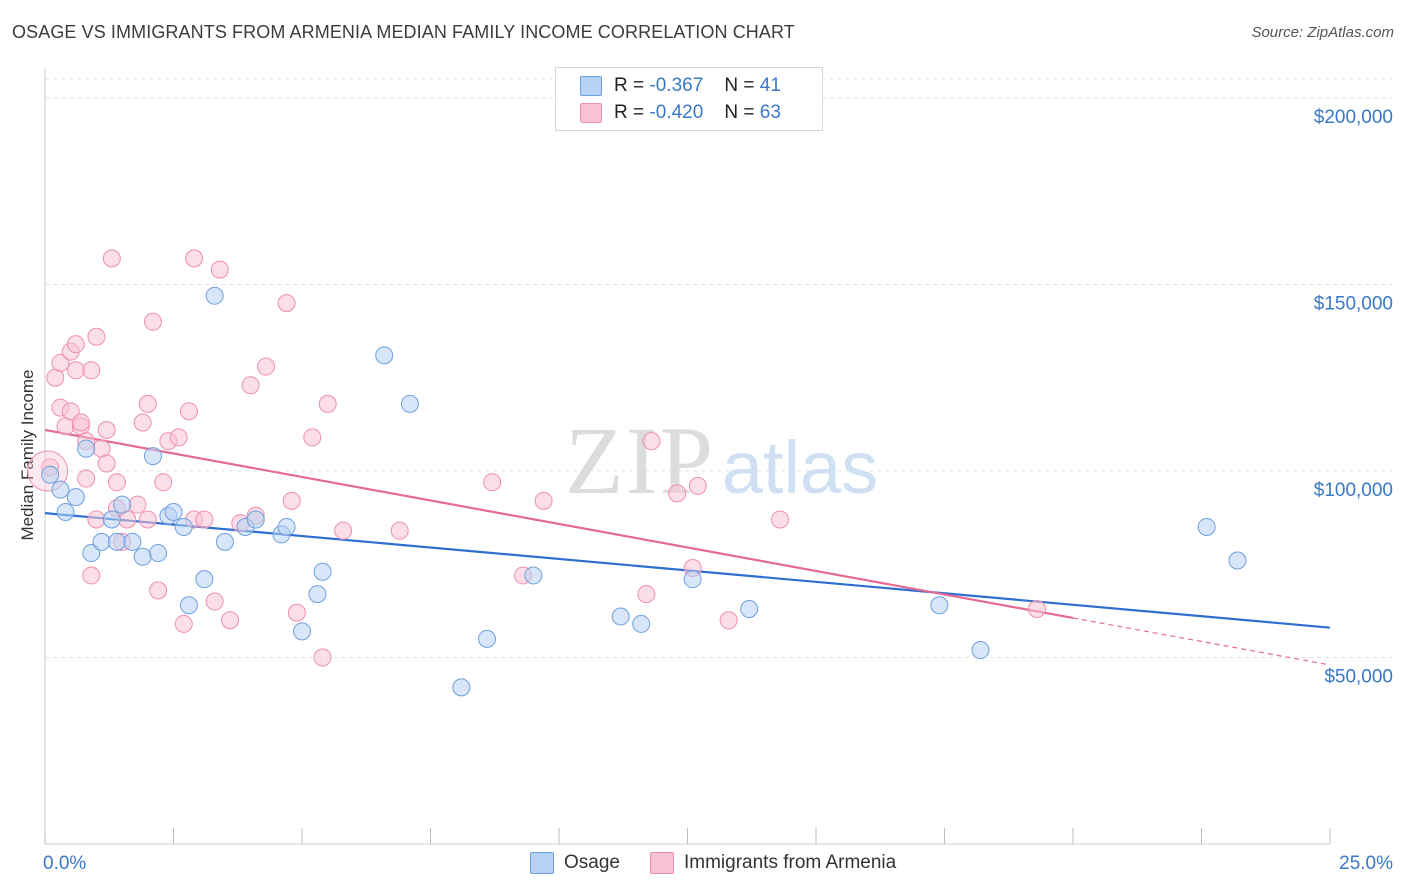 Image resolution: width=1406 pixels, height=892 pixels. What do you see at coordinates (1358, 677) in the screenshot?
I see `y-tick-label: $50,000` at bounding box center [1358, 677].